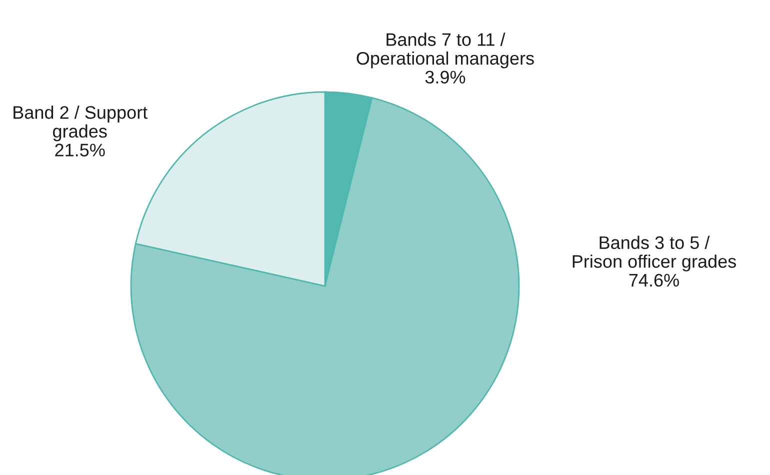 The width and height of the screenshot is (770, 475). I want to click on slice-label: Bands 3 to 5 / Prison officer grades, so click(654, 254).